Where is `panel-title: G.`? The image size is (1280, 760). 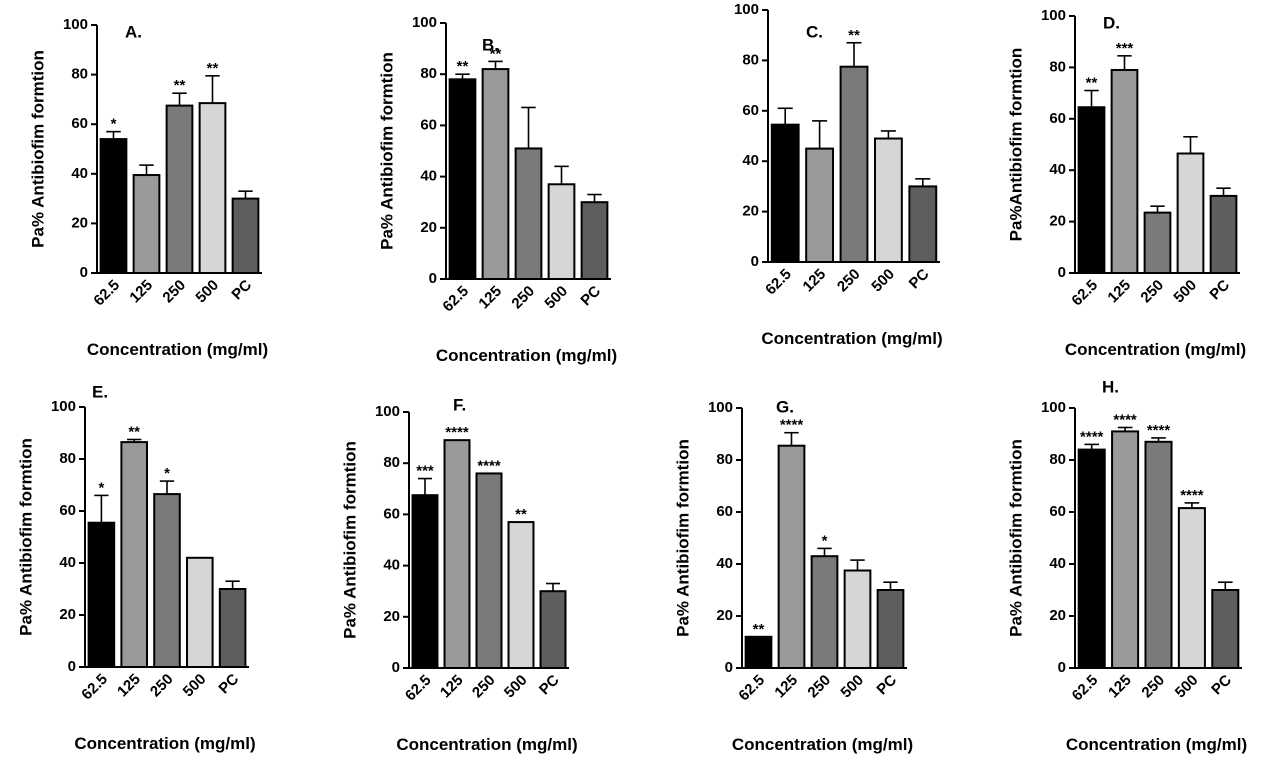 panel-title: G. is located at coordinates (785, 406).